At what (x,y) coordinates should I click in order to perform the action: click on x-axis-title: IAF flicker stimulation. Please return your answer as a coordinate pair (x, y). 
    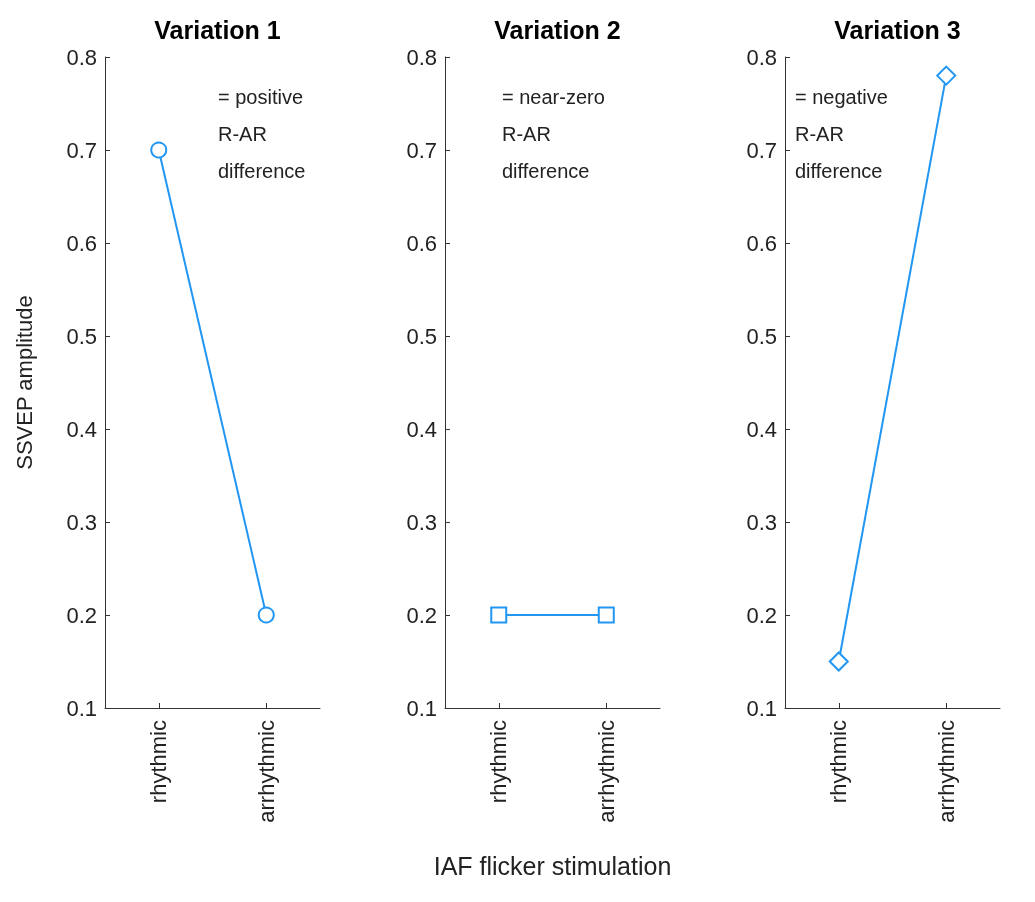
    Looking at the image, I should click on (552, 865).